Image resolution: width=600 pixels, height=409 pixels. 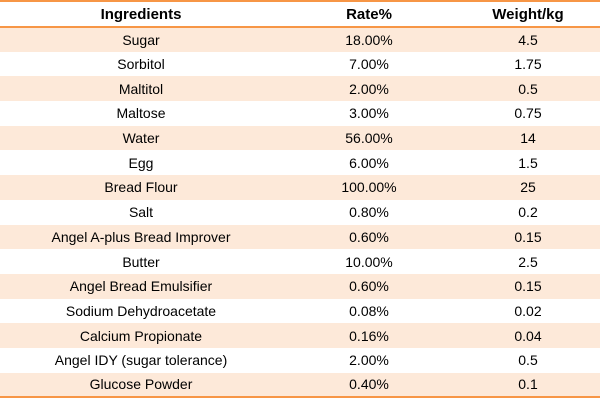 I want to click on ingredient-cell: Angel IDY (sugar tolerance), so click(x=141, y=360).